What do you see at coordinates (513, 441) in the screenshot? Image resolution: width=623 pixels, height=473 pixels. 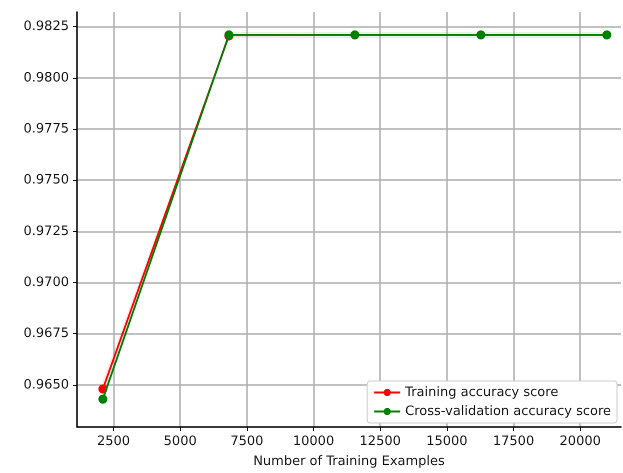 I see `x-tick-label: 17500` at bounding box center [513, 441].